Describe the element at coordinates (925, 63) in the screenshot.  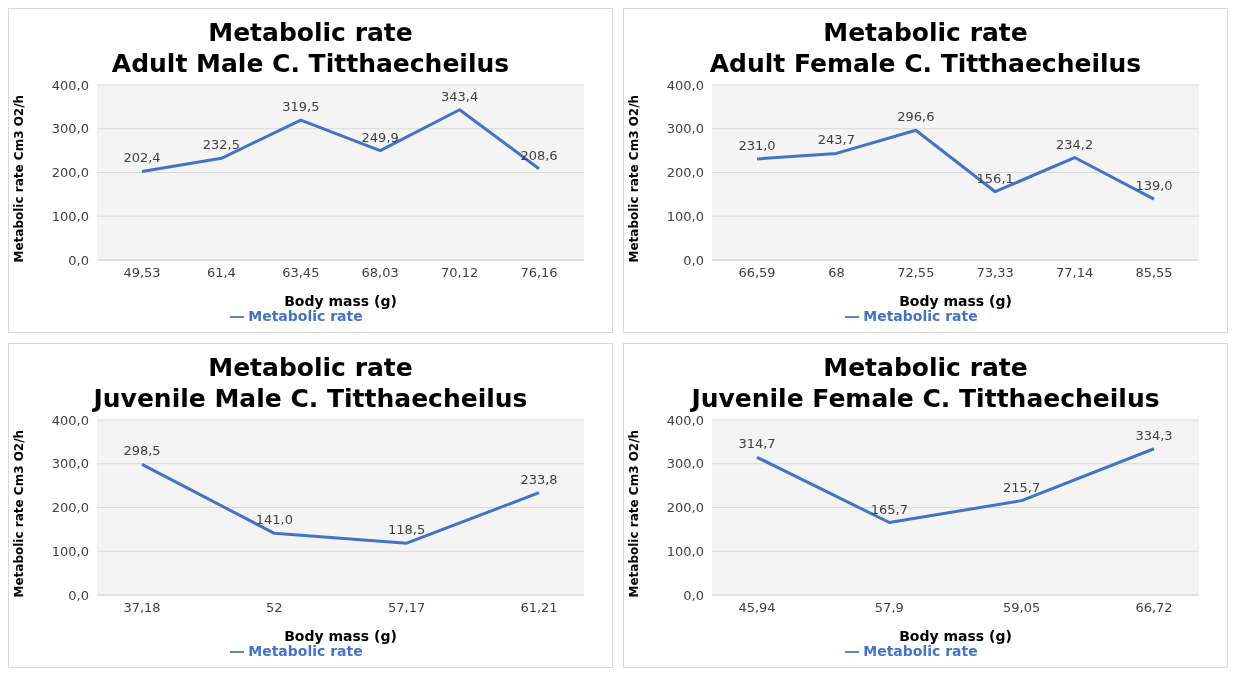
I see `chart-subtitle: Adult Female C. Titthaecheilus` at that location.